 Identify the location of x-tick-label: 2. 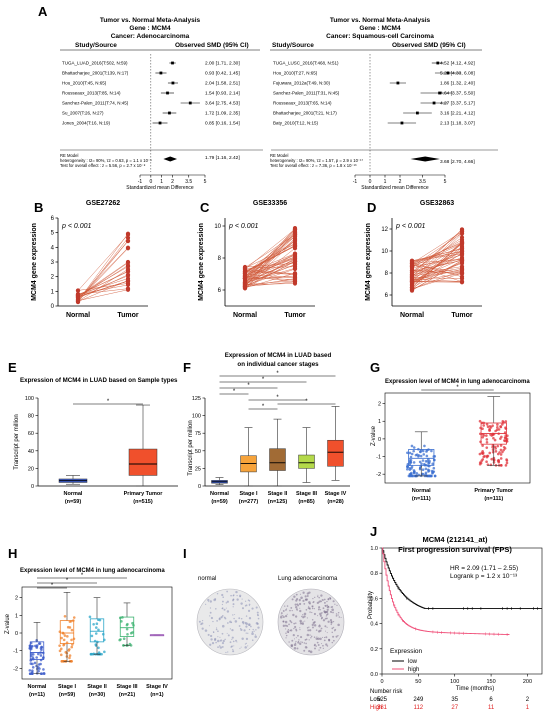
(172, 182).